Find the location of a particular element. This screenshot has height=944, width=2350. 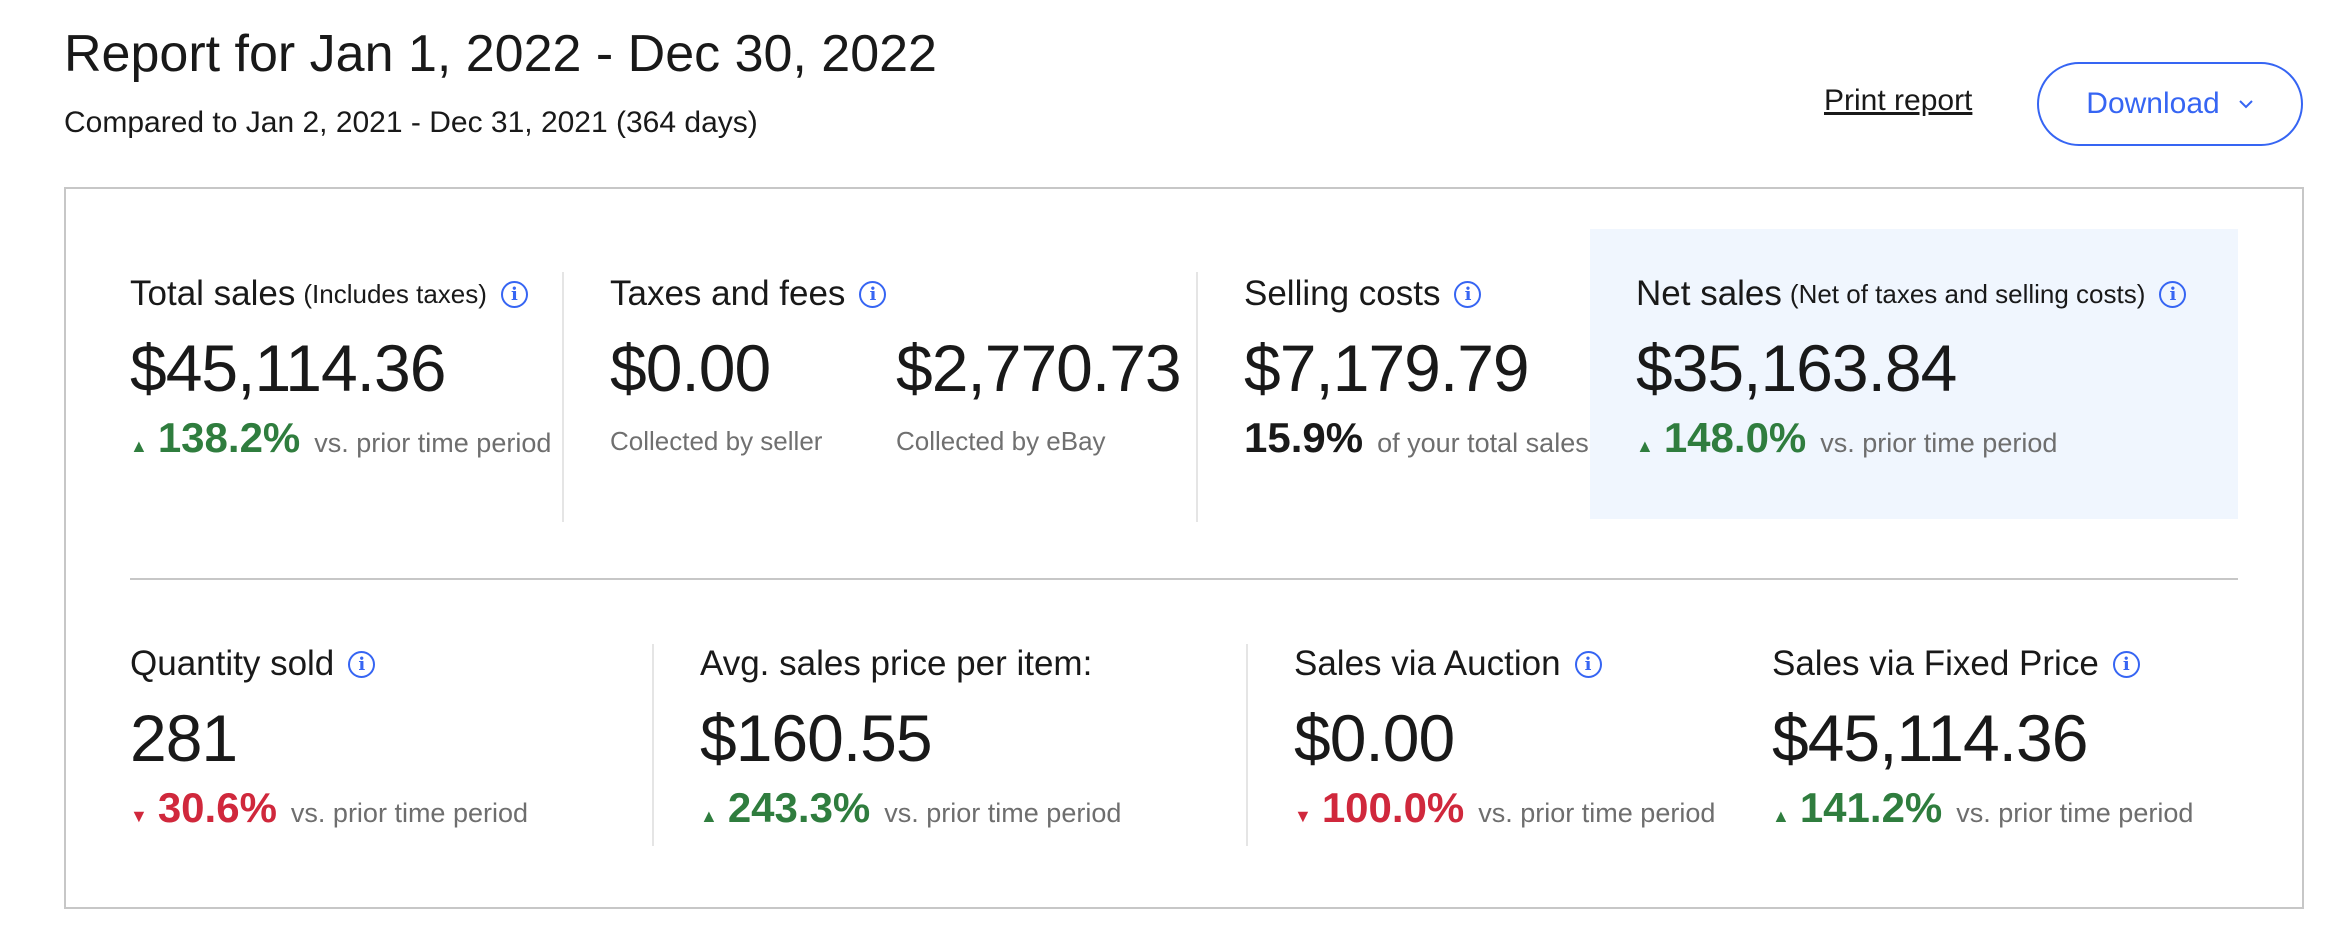

quantity-sold-label: Quantity sold i is located at coordinates (253, 664).